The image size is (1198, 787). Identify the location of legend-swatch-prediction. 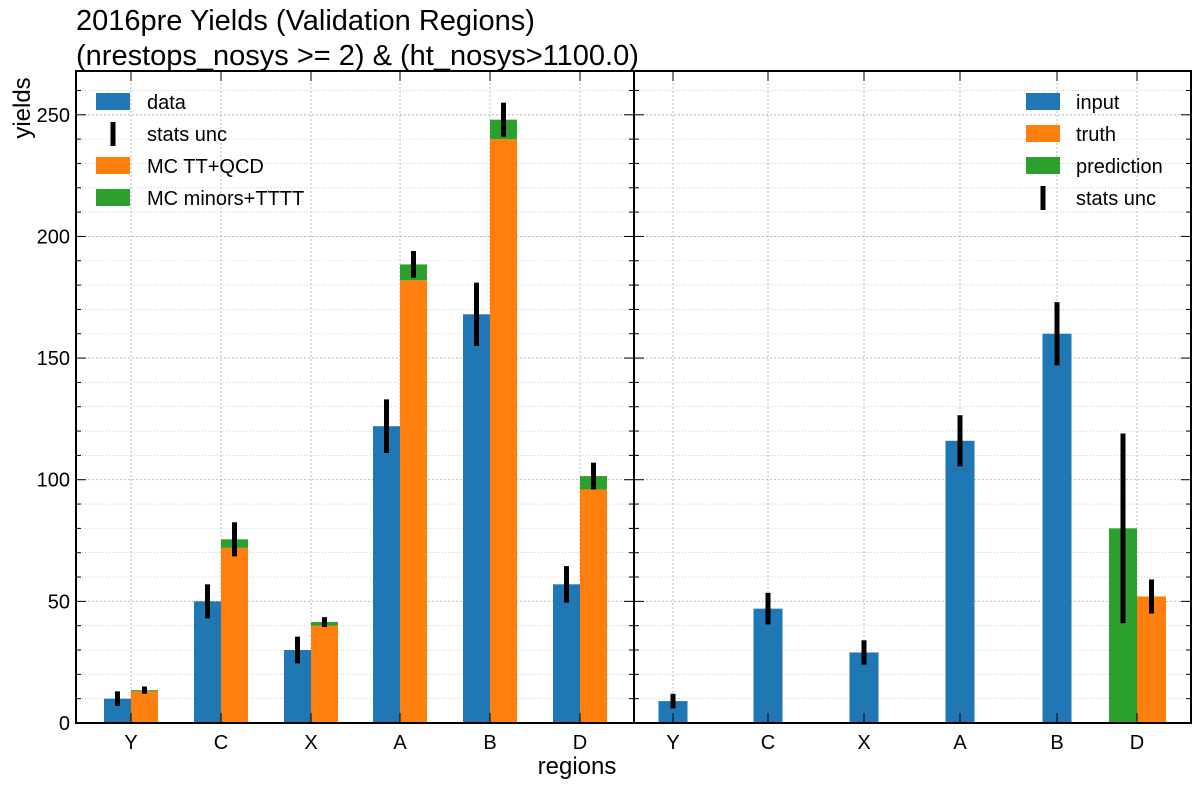
(1043, 165).